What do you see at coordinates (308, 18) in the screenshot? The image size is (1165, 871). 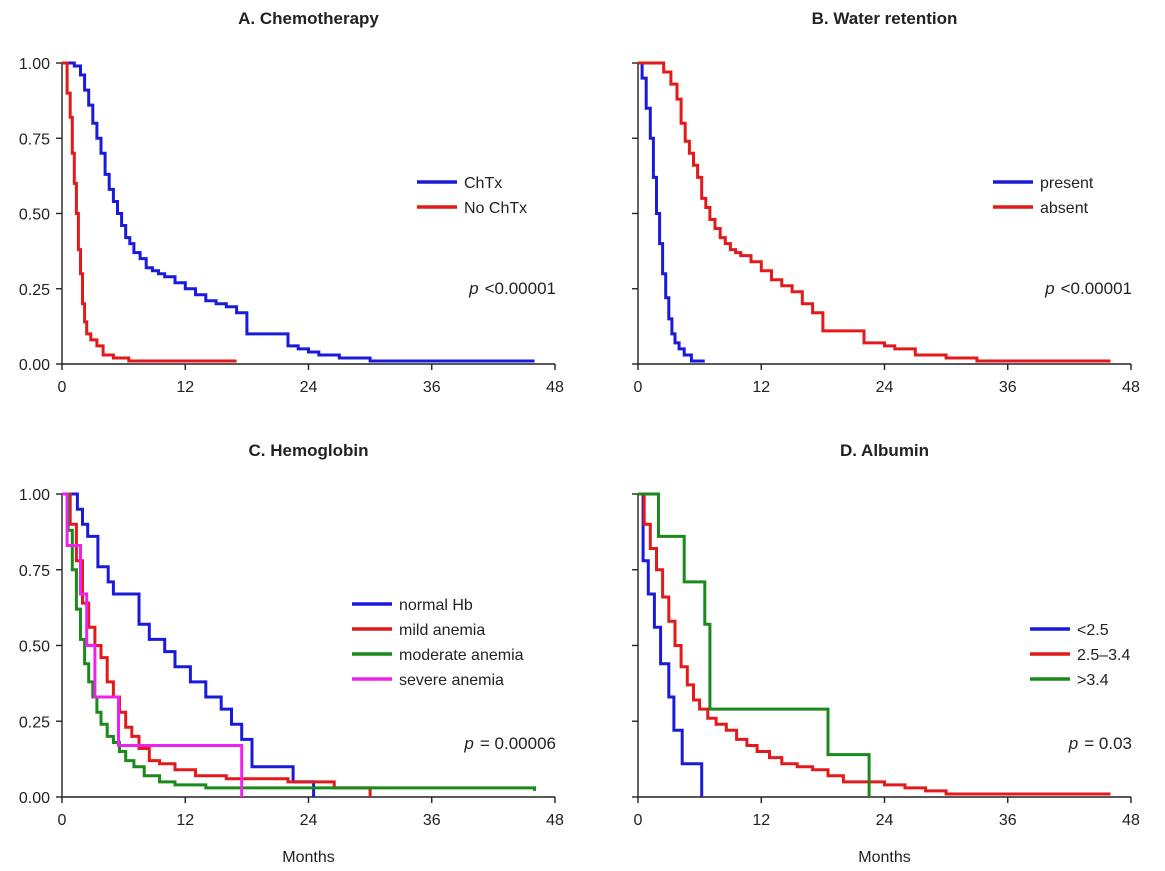 I see `chart-title: A. Chemotherapy` at bounding box center [308, 18].